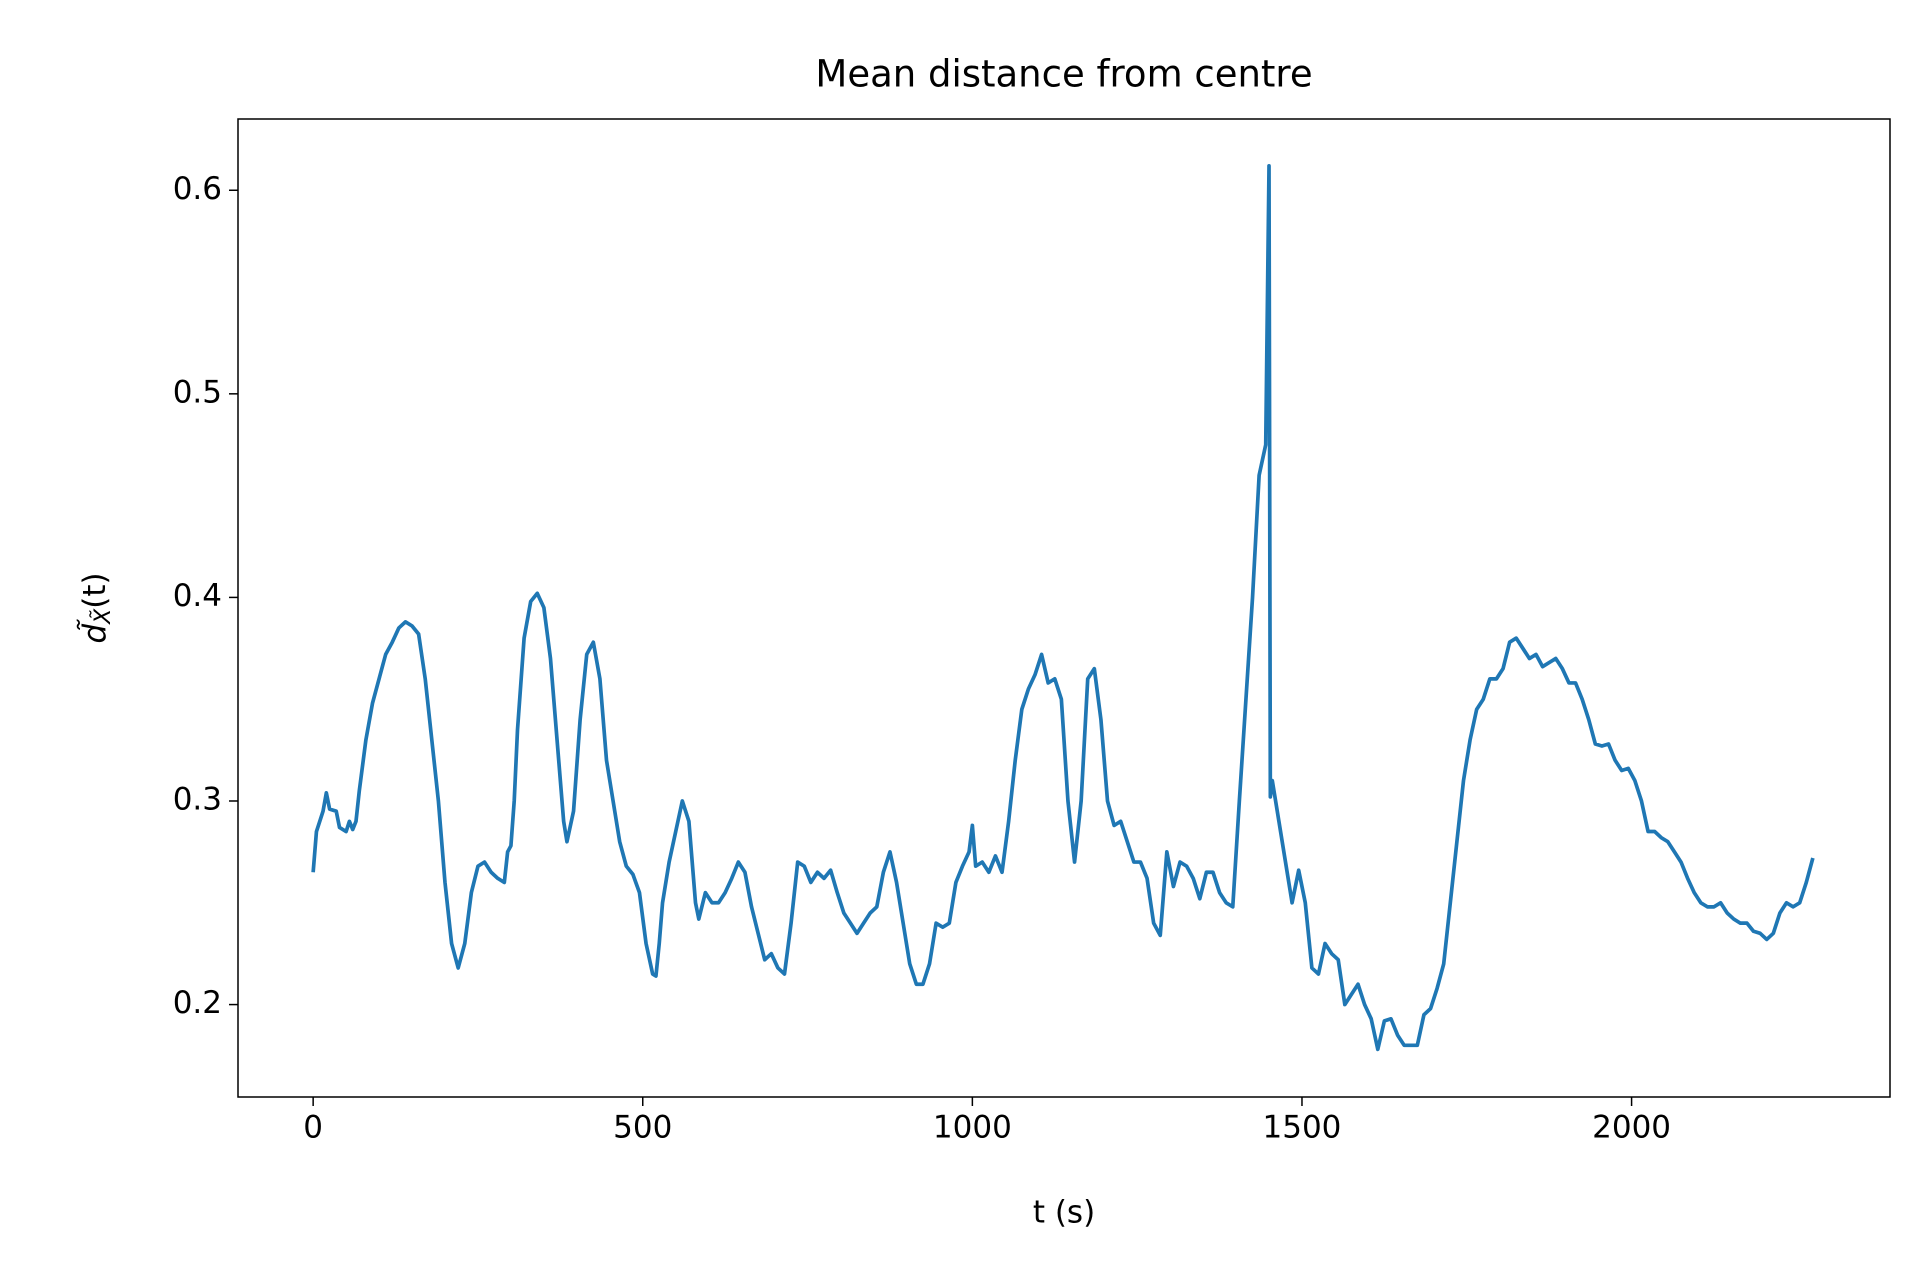  I want to click on y-tick-label: 0.5, so click(197, 392).